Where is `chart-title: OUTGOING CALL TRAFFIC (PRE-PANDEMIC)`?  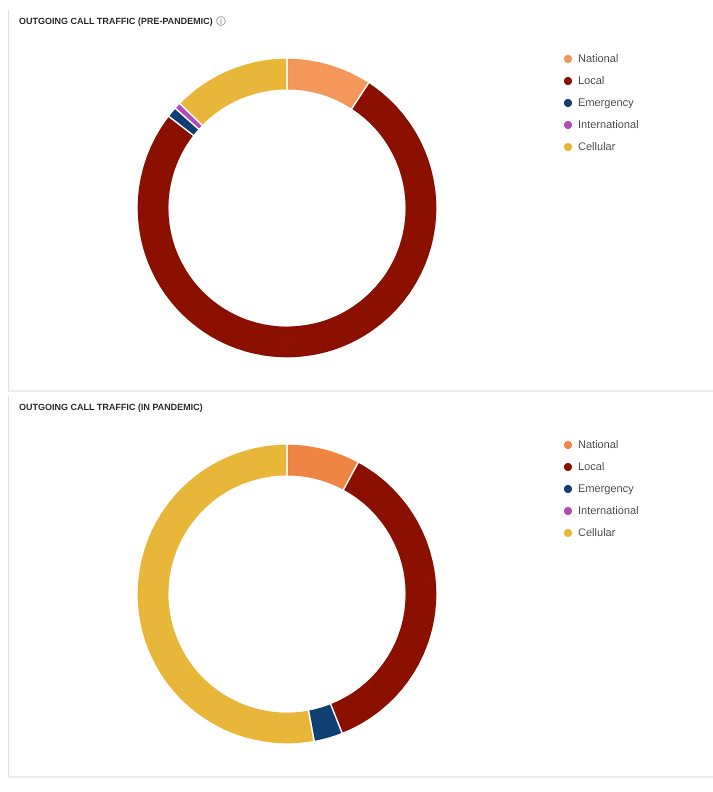 chart-title: OUTGOING CALL TRAFFIC (PRE-PANDEMIC) is located at coordinates (116, 21).